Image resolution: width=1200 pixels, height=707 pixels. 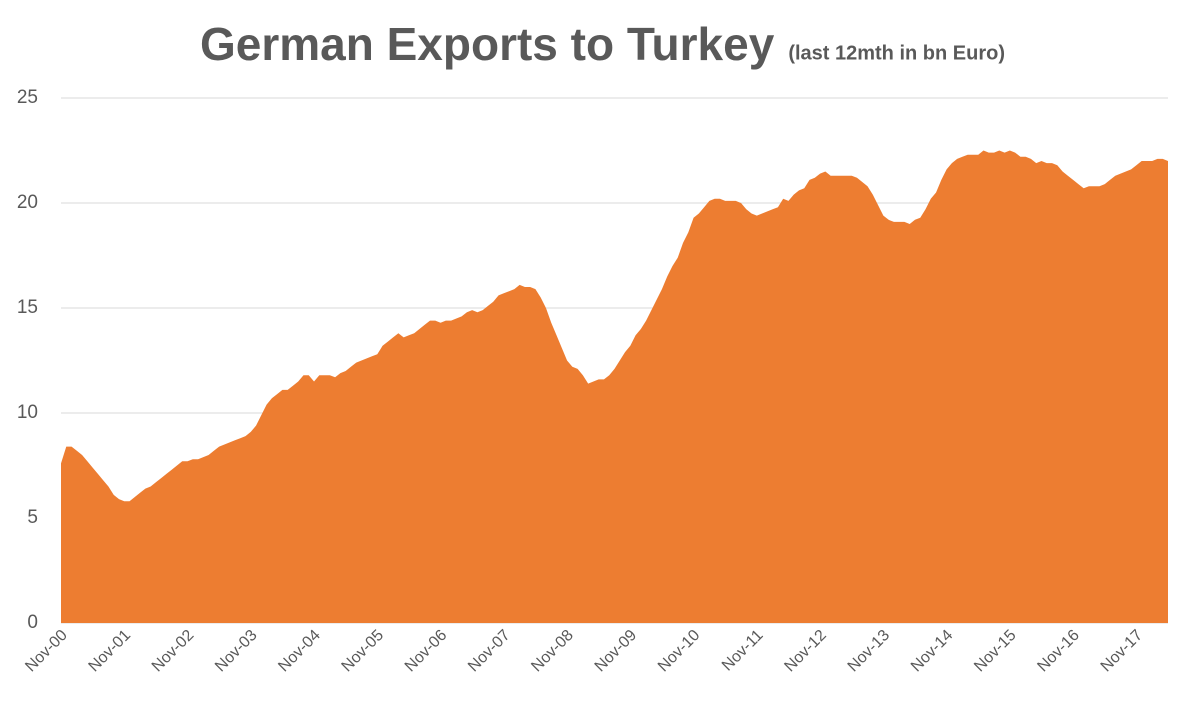 What do you see at coordinates (995, 651) in the screenshot?
I see `x-tick-label: Nov-15` at bounding box center [995, 651].